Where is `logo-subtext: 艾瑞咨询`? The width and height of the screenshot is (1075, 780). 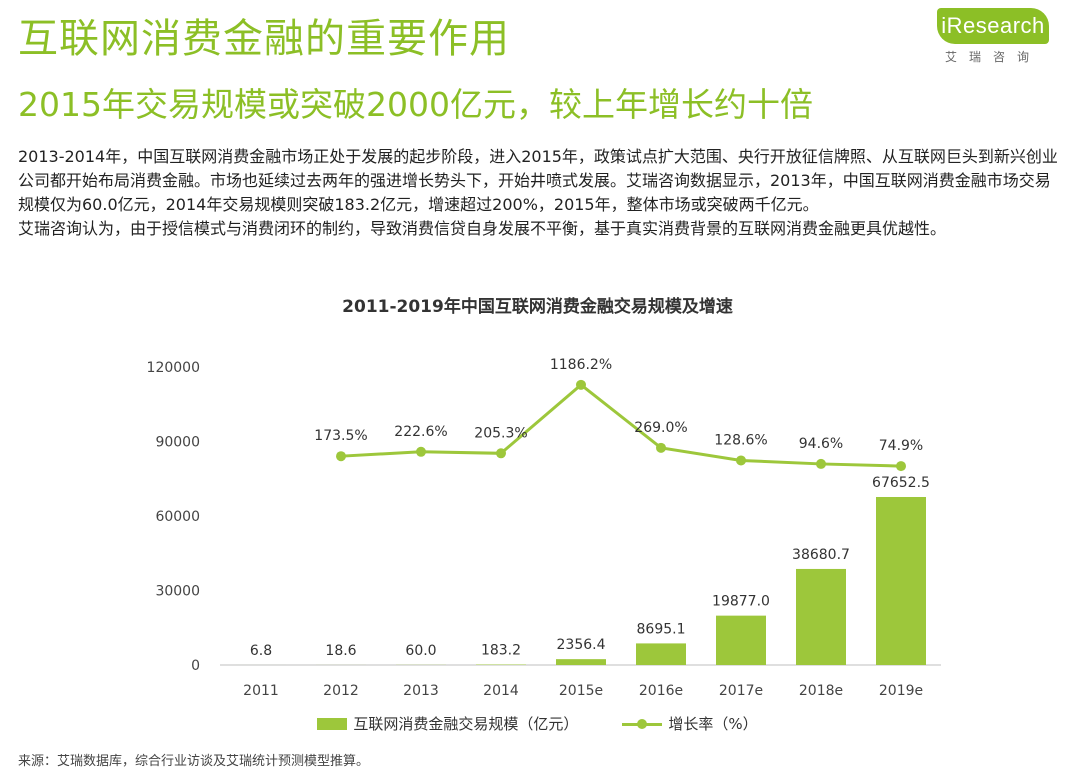
logo-subtext: 艾瑞咨询 is located at coordinates (992, 57).